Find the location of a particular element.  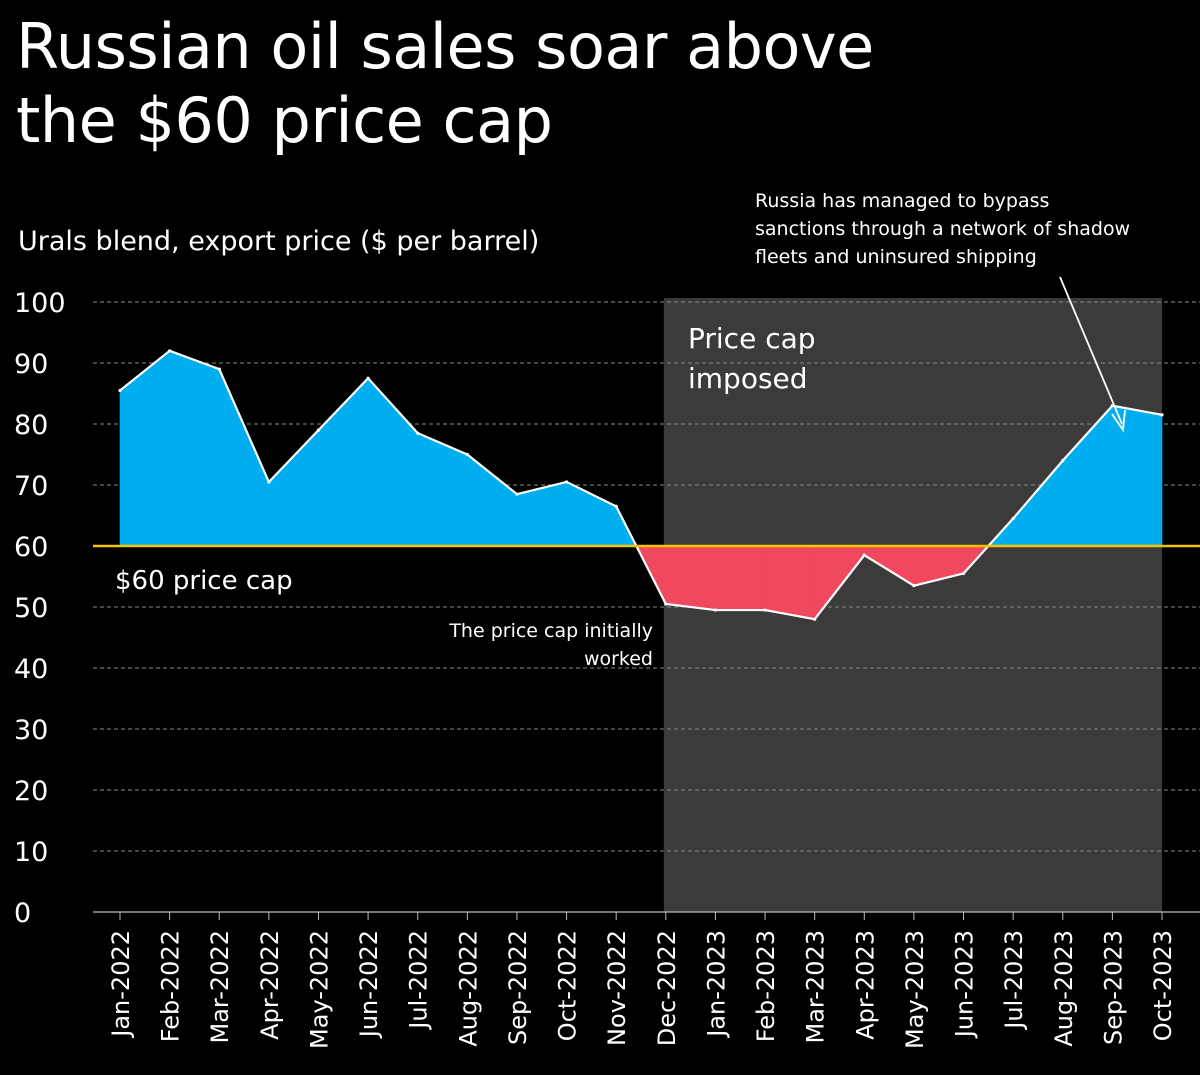

y-tick-label: 80 is located at coordinates (31, 425).